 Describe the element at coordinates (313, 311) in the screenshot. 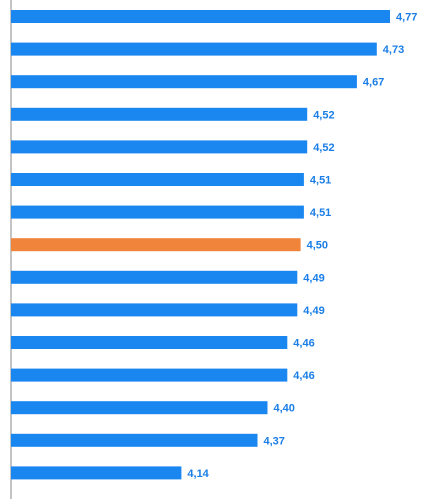

I see `data-label-9: 4,49` at that location.